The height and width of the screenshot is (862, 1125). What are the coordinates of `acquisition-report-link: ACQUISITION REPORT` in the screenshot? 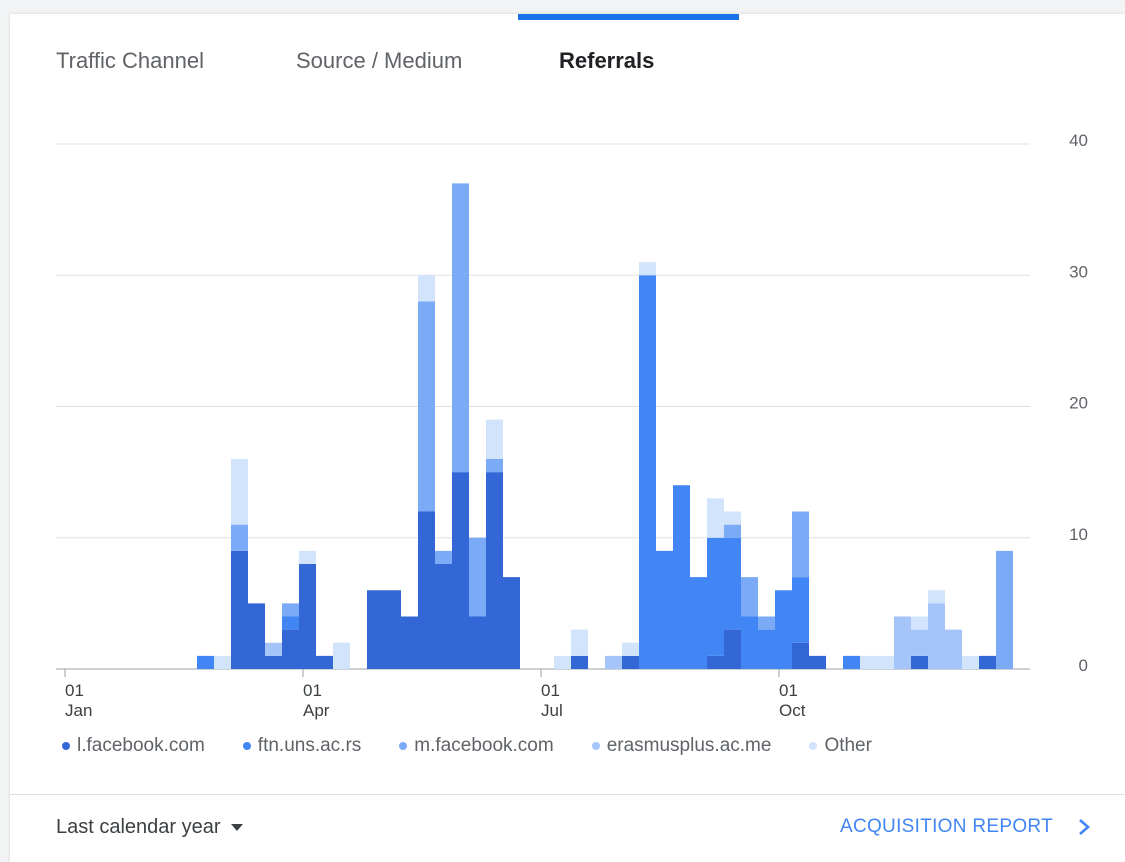 It's located at (965, 827).